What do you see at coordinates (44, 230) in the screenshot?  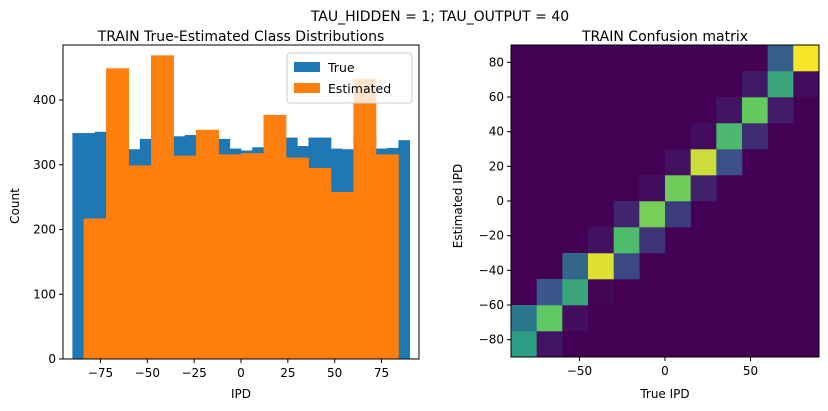 I see `histogram-ytick-label: 200` at bounding box center [44, 230].